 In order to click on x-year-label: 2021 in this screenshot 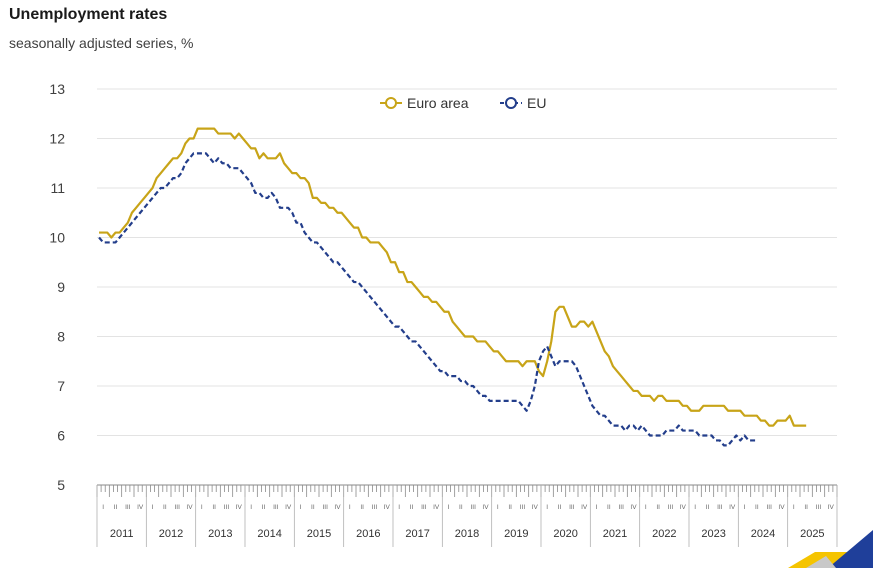, I will do `click(615, 534)`.